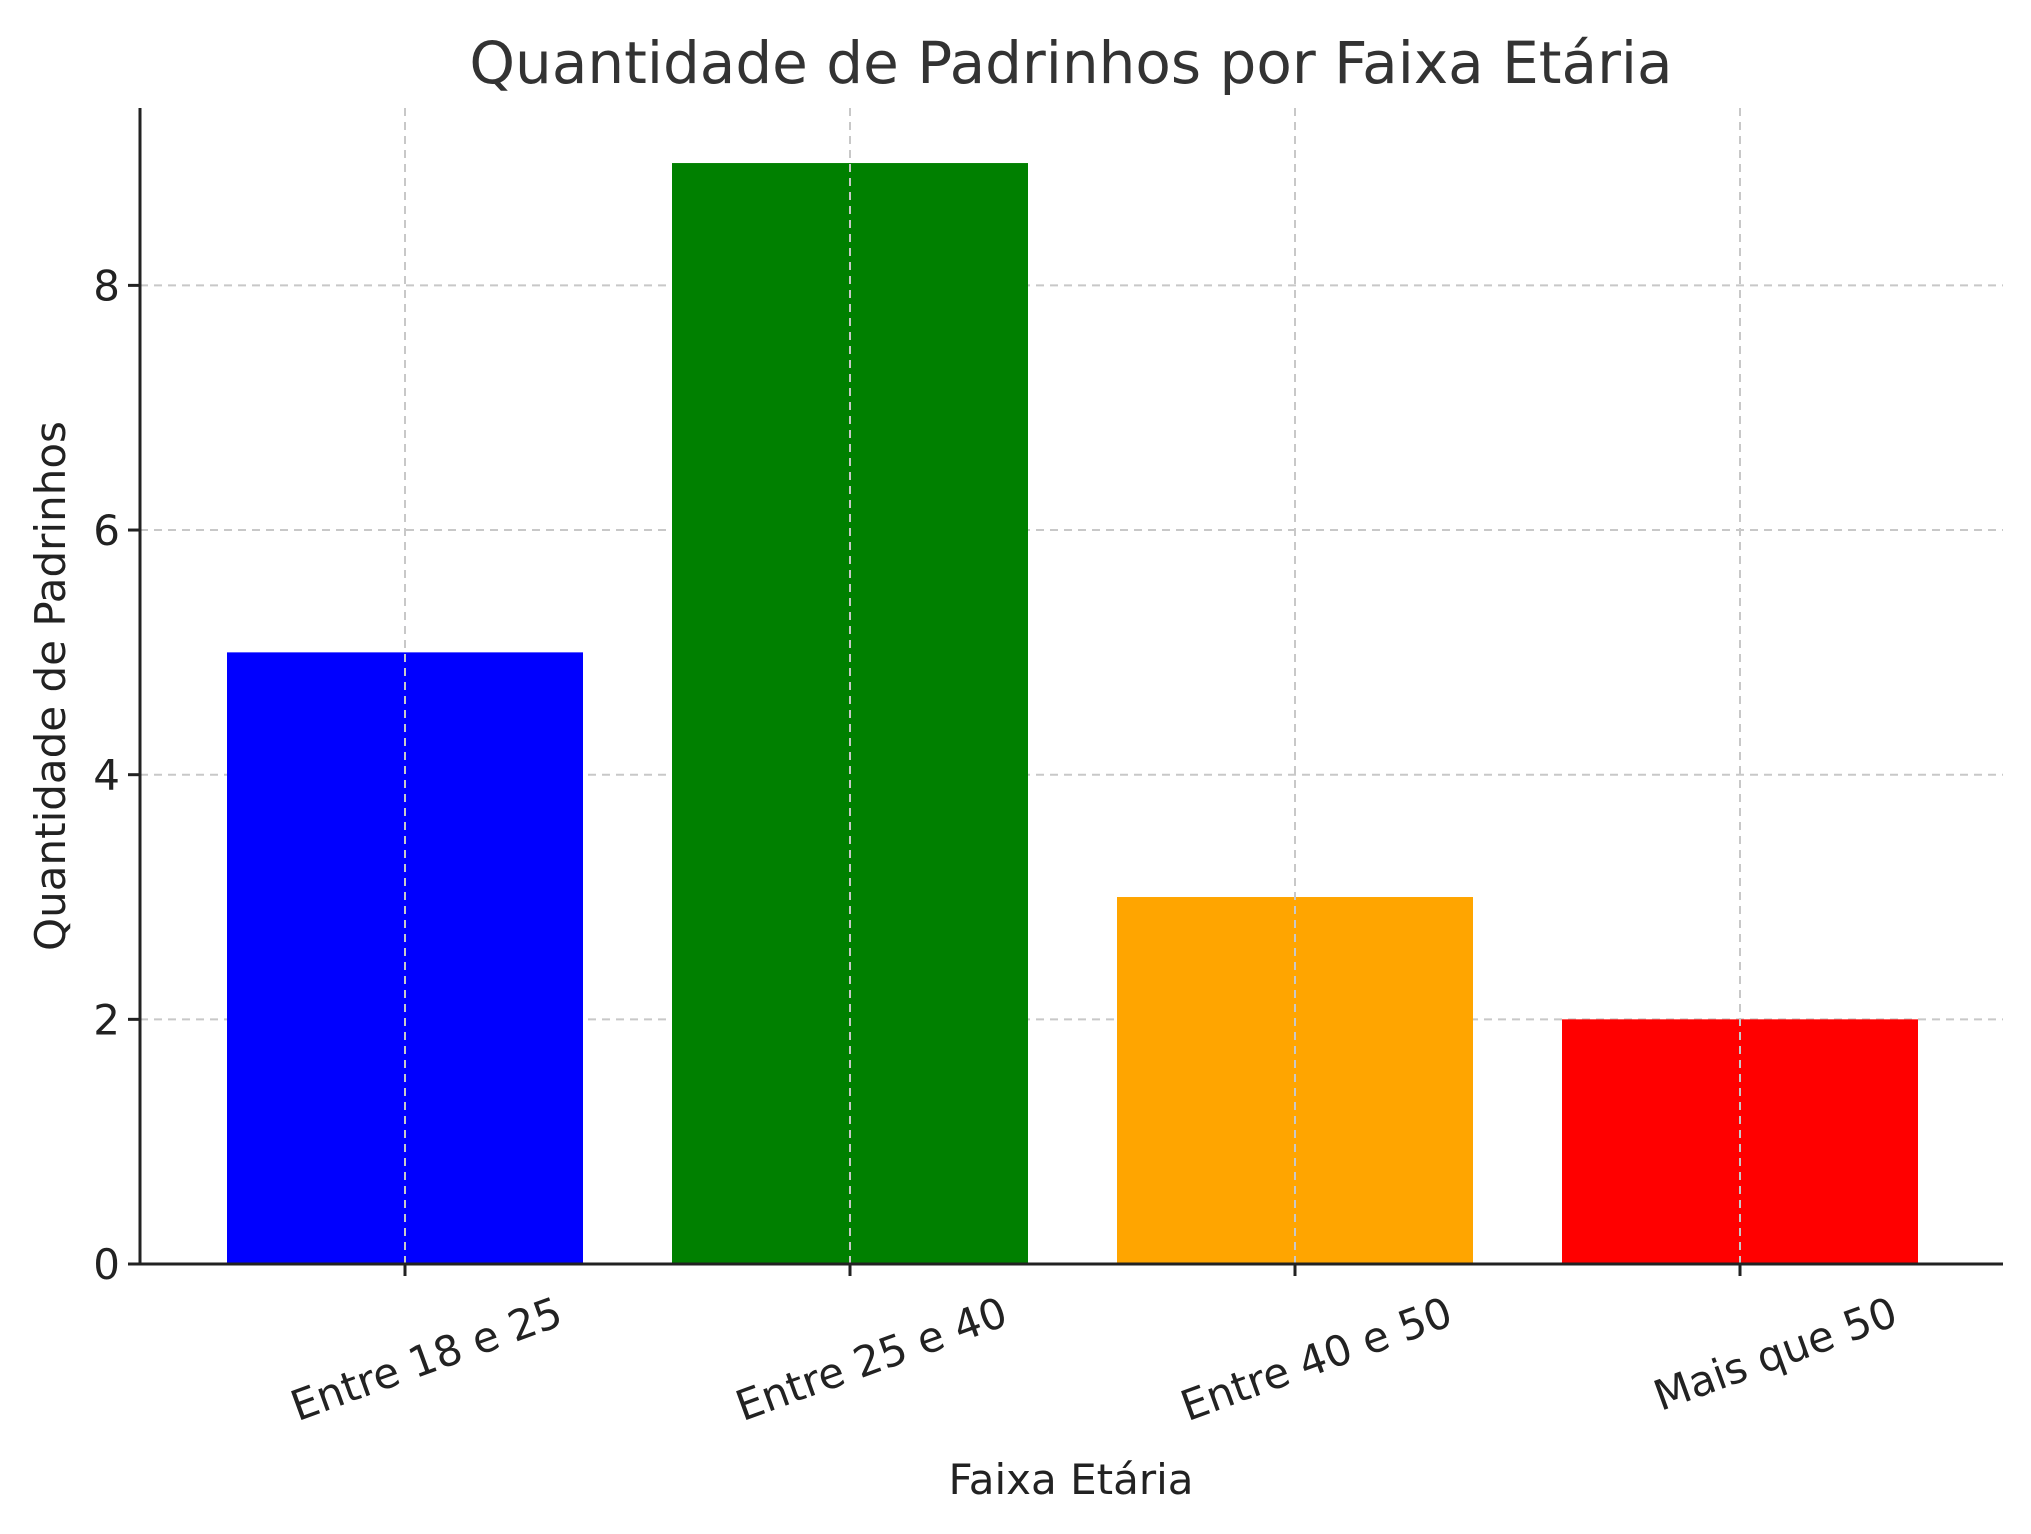 The height and width of the screenshot is (1534, 2031). I want to click on y-axis-label: Quantidade de Padrinhos, so click(50, 686).